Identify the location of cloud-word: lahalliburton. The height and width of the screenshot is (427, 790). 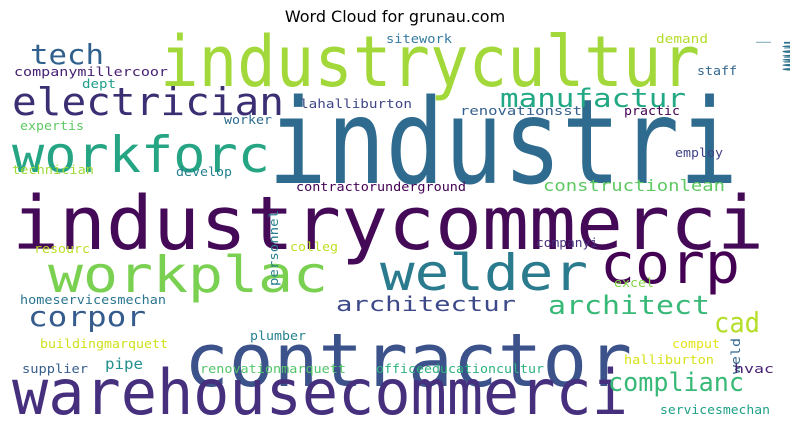
(356, 104).